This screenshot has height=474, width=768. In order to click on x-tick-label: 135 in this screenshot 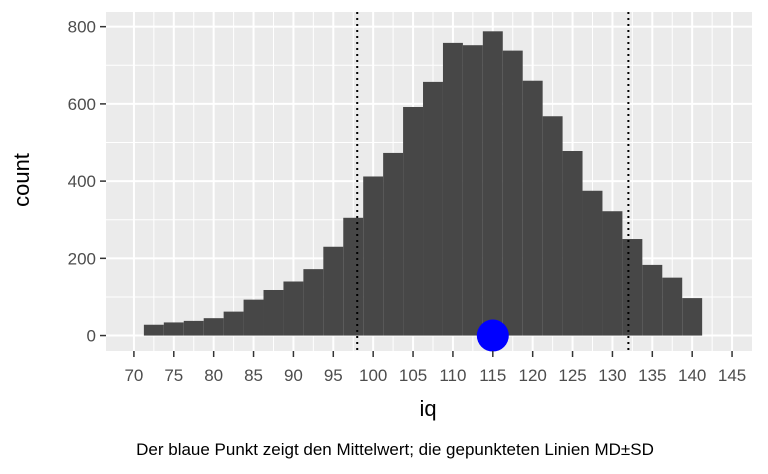, I will do `click(652, 375)`.